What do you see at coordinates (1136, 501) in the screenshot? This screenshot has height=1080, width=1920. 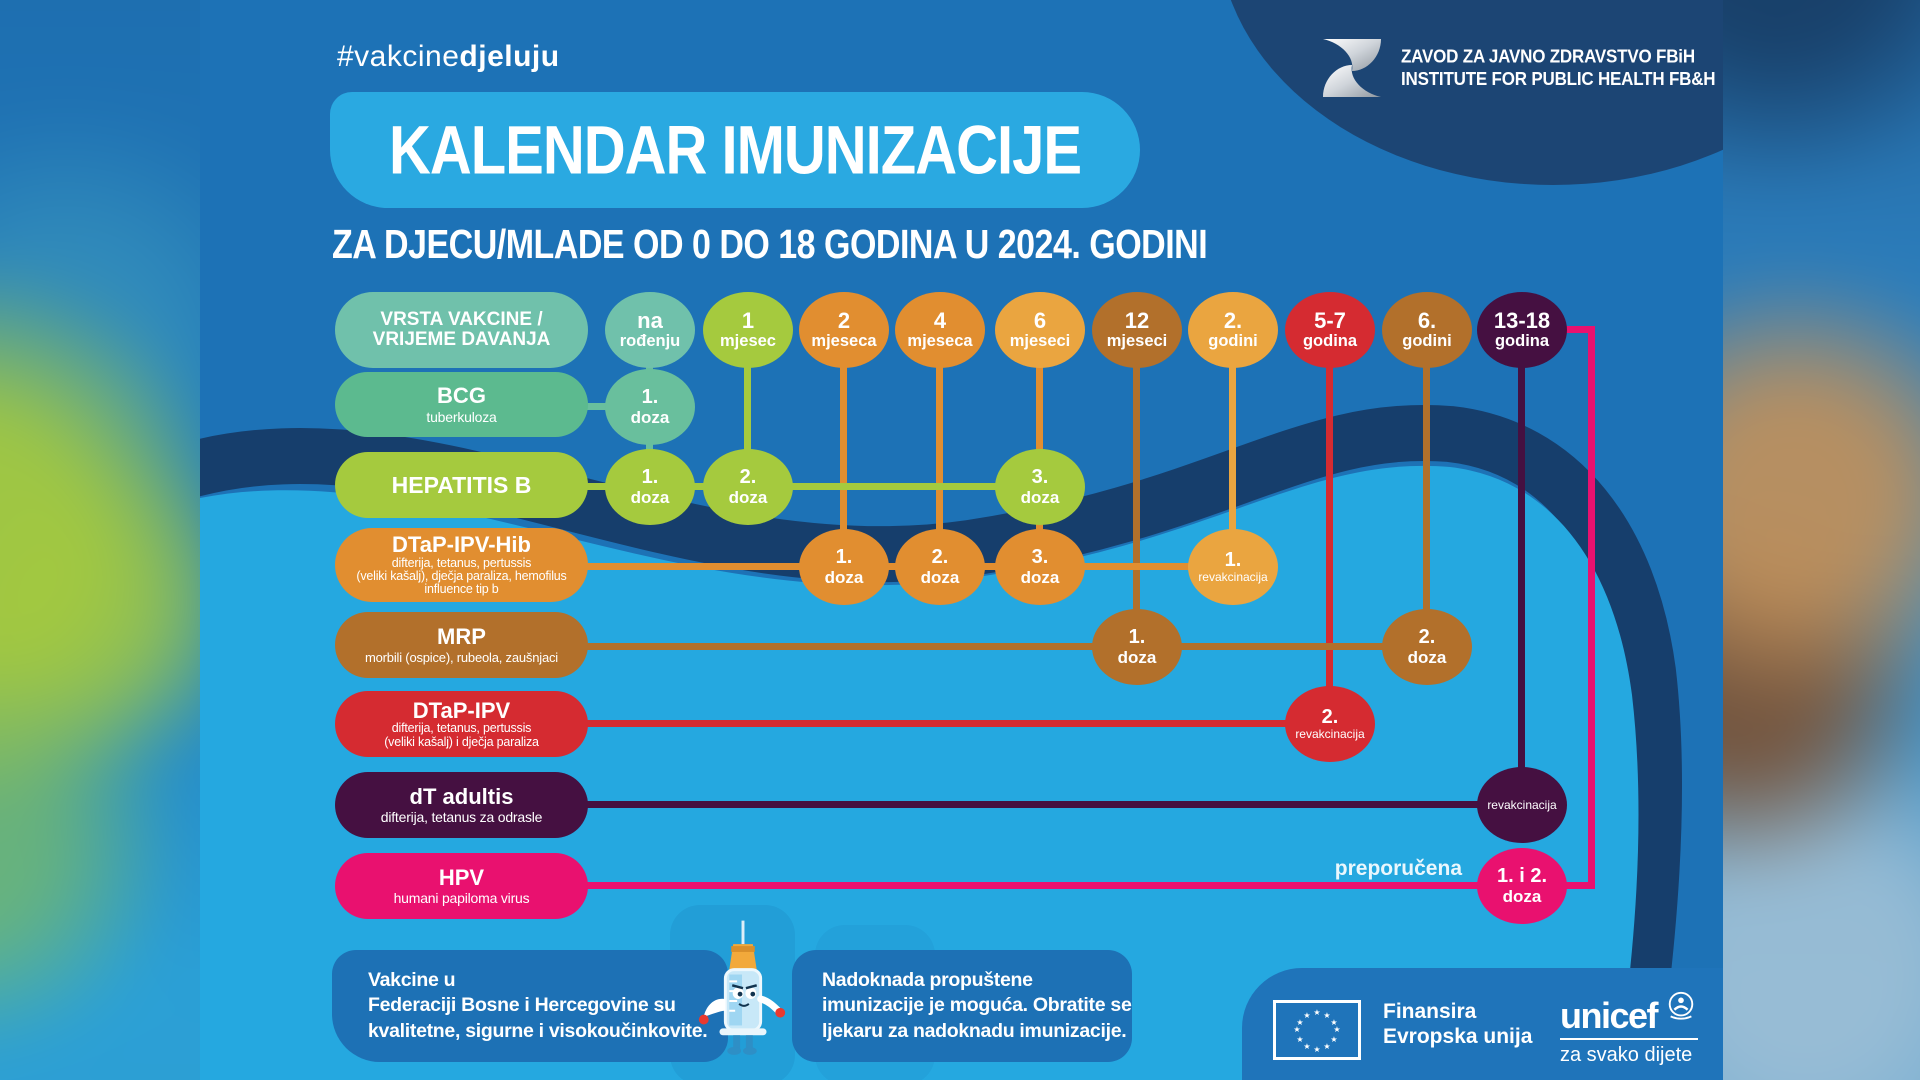 I see `line-12m-column` at bounding box center [1136, 501].